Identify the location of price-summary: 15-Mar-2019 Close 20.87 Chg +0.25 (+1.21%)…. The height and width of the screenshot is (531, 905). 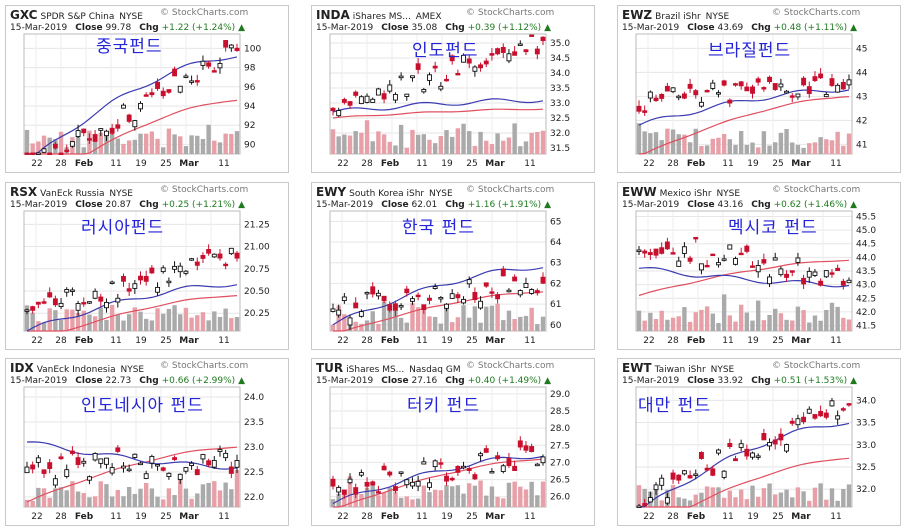
(127, 205).